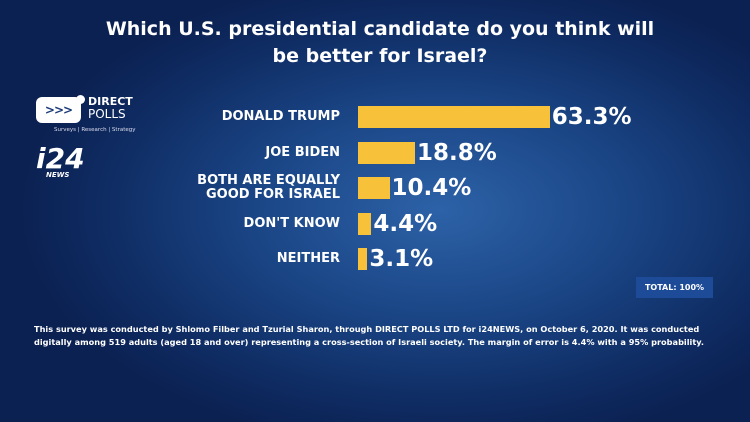  Describe the element at coordinates (268, 187) in the screenshot. I see `category-label: BOTH ARE EQUALLY GOOD FOR ISRAEL` at that location.